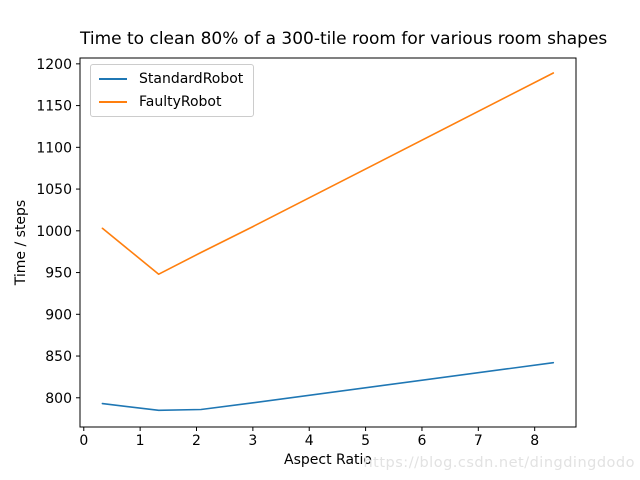 Image resolution: width=640 pixels, height=480 pixels. Describe the element at coordinates (328, 386) in the screenshot. I see `series-line-standardrobot` at that location.